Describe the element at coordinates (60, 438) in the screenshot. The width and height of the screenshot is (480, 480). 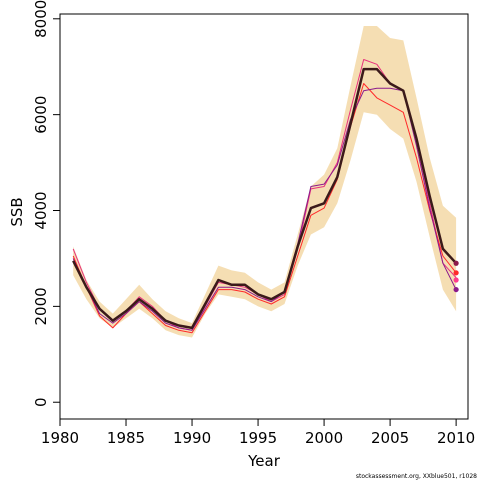
I see `x-tick-label: 1980` at that location.